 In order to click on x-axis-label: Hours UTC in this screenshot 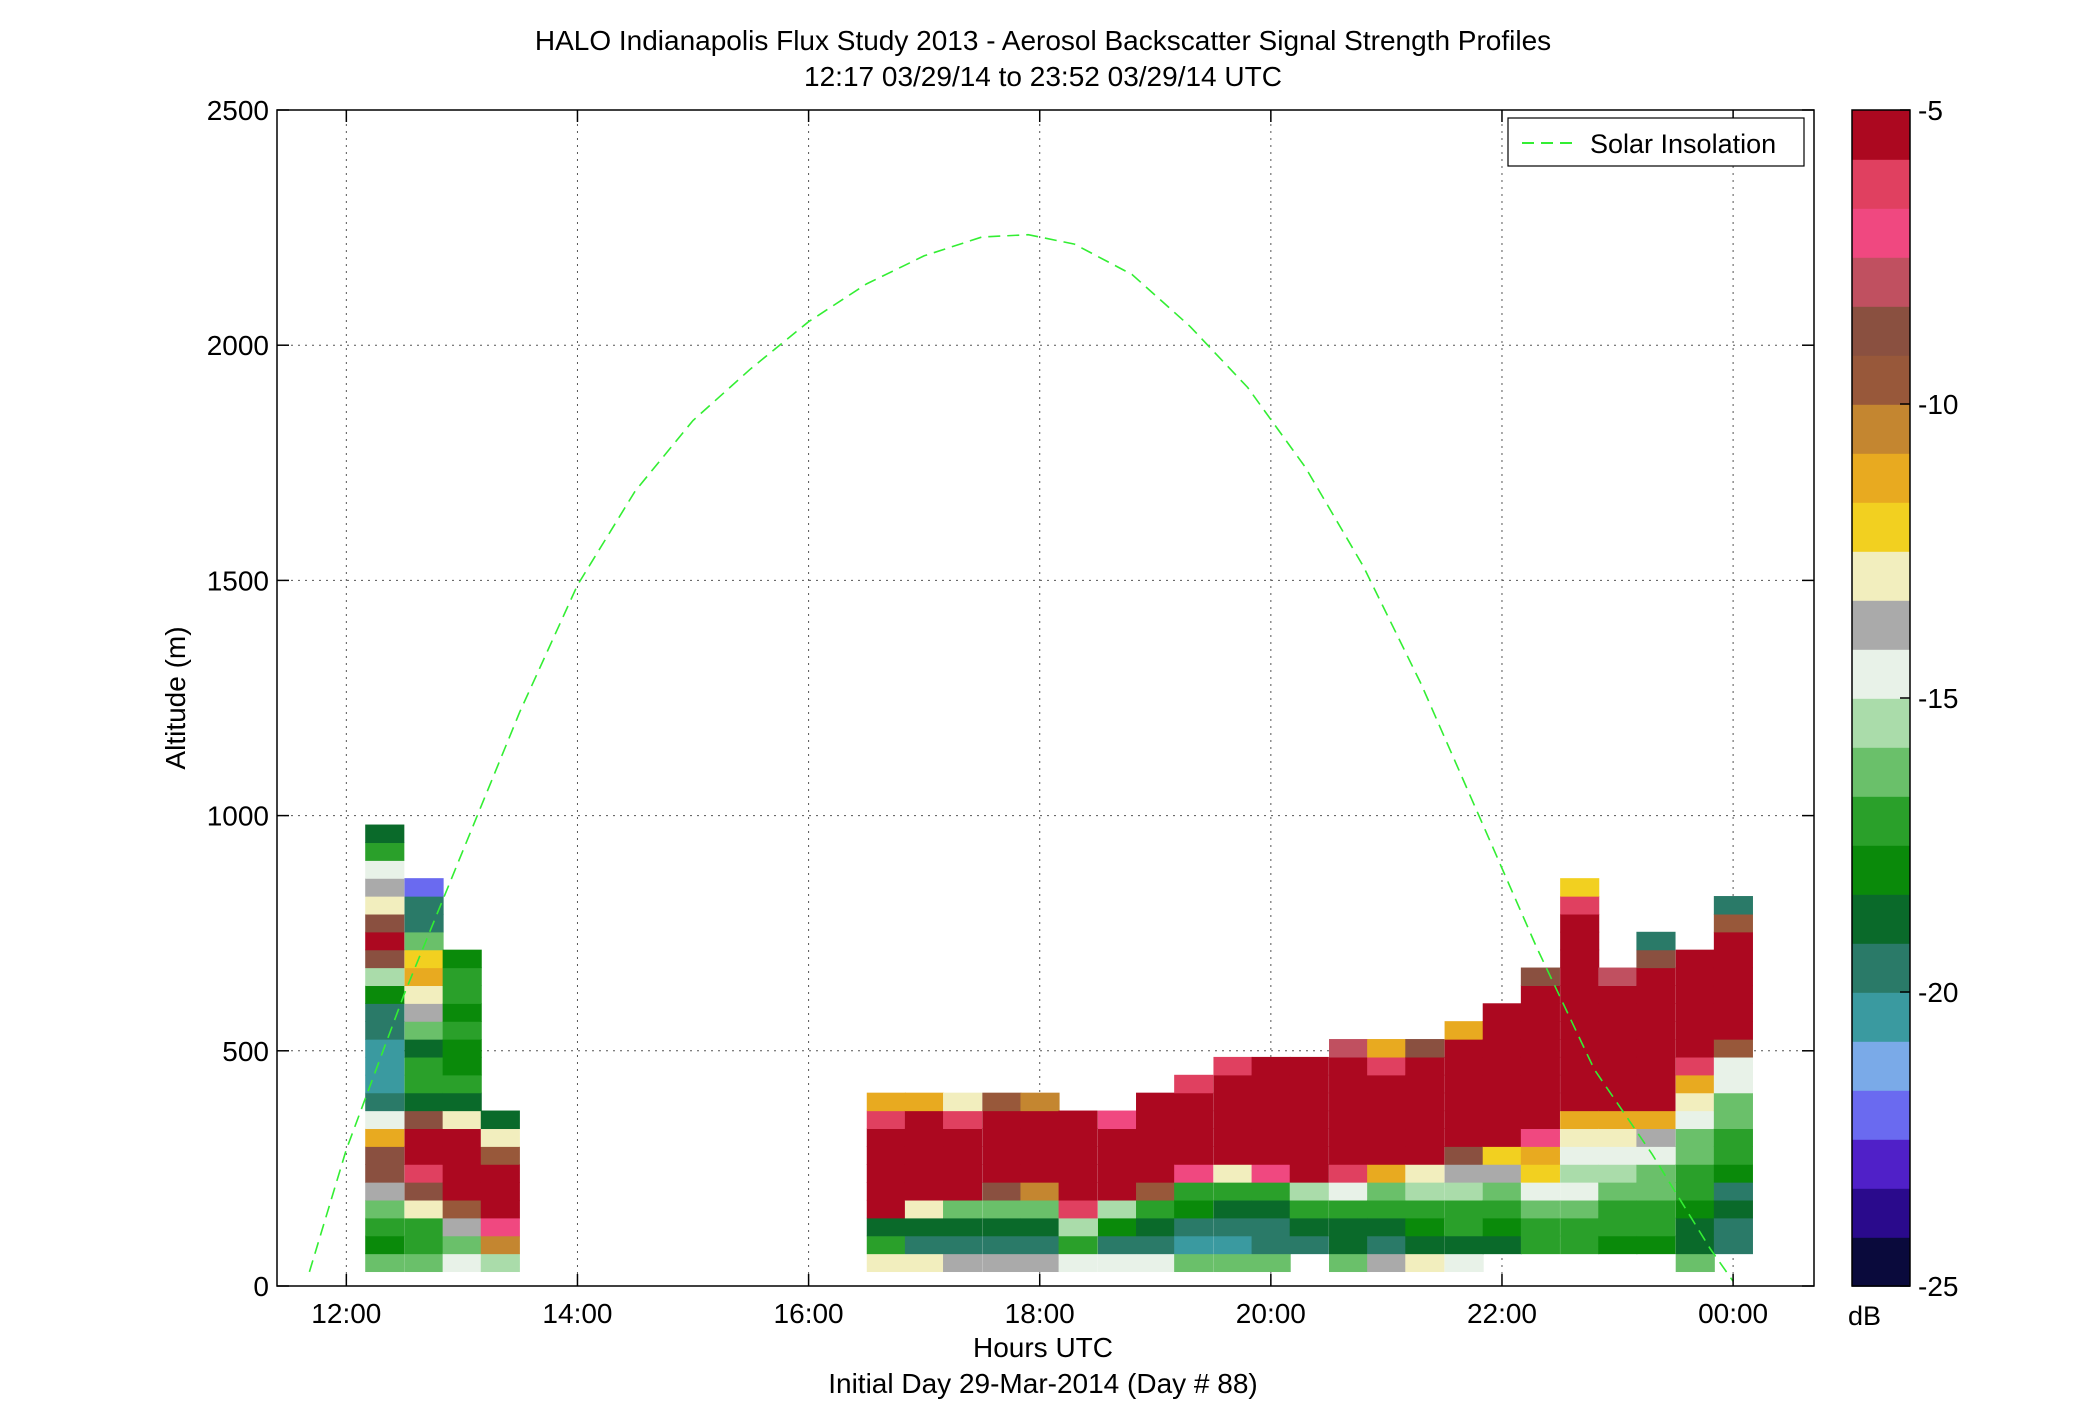, I will do `click(1043, 1347)`.